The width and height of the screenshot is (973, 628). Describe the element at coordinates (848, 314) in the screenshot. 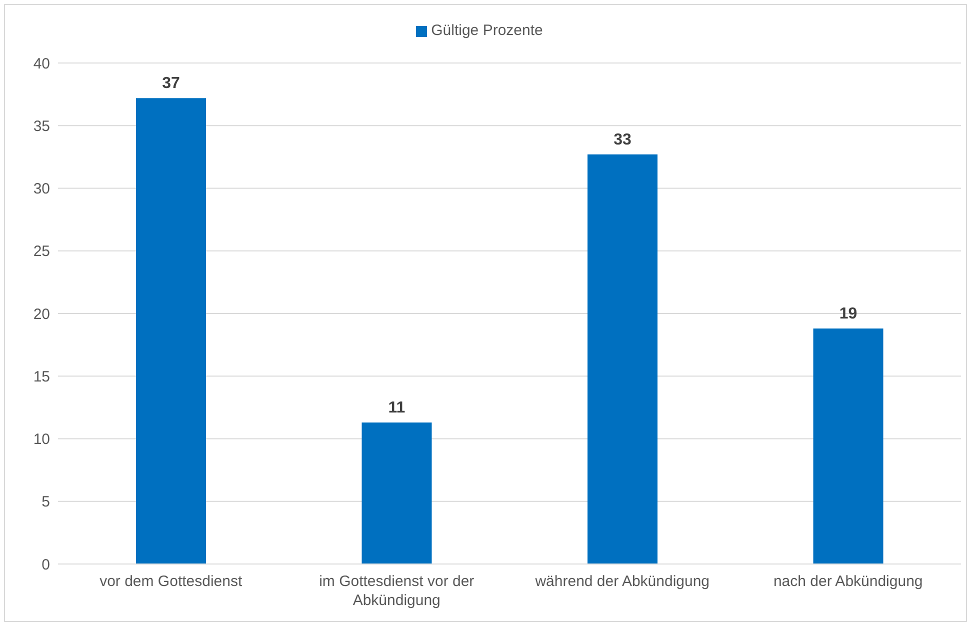

I see `data-label: 19` at that location.